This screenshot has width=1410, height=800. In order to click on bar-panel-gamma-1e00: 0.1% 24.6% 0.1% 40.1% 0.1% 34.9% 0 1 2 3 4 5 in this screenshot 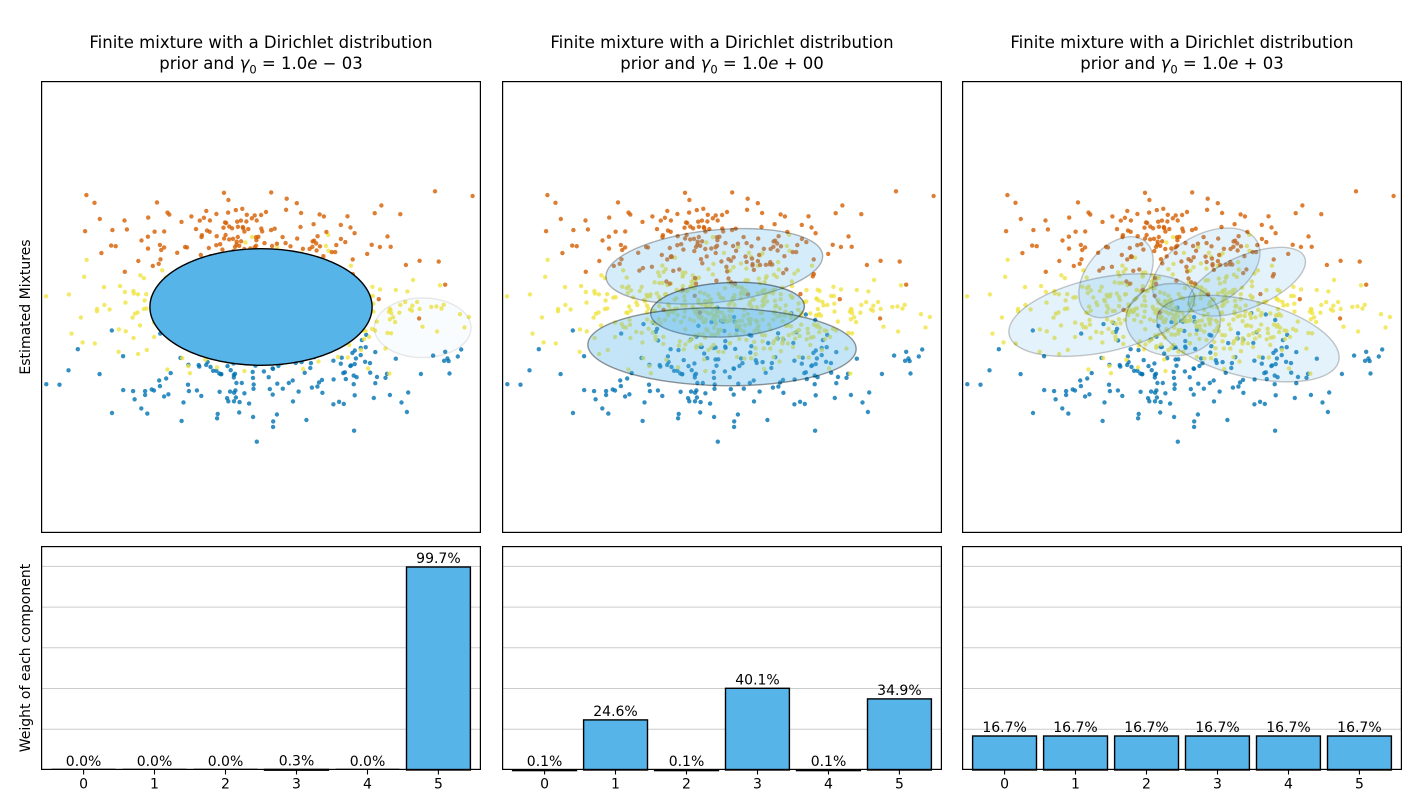, I will do `click(722, 669)`.